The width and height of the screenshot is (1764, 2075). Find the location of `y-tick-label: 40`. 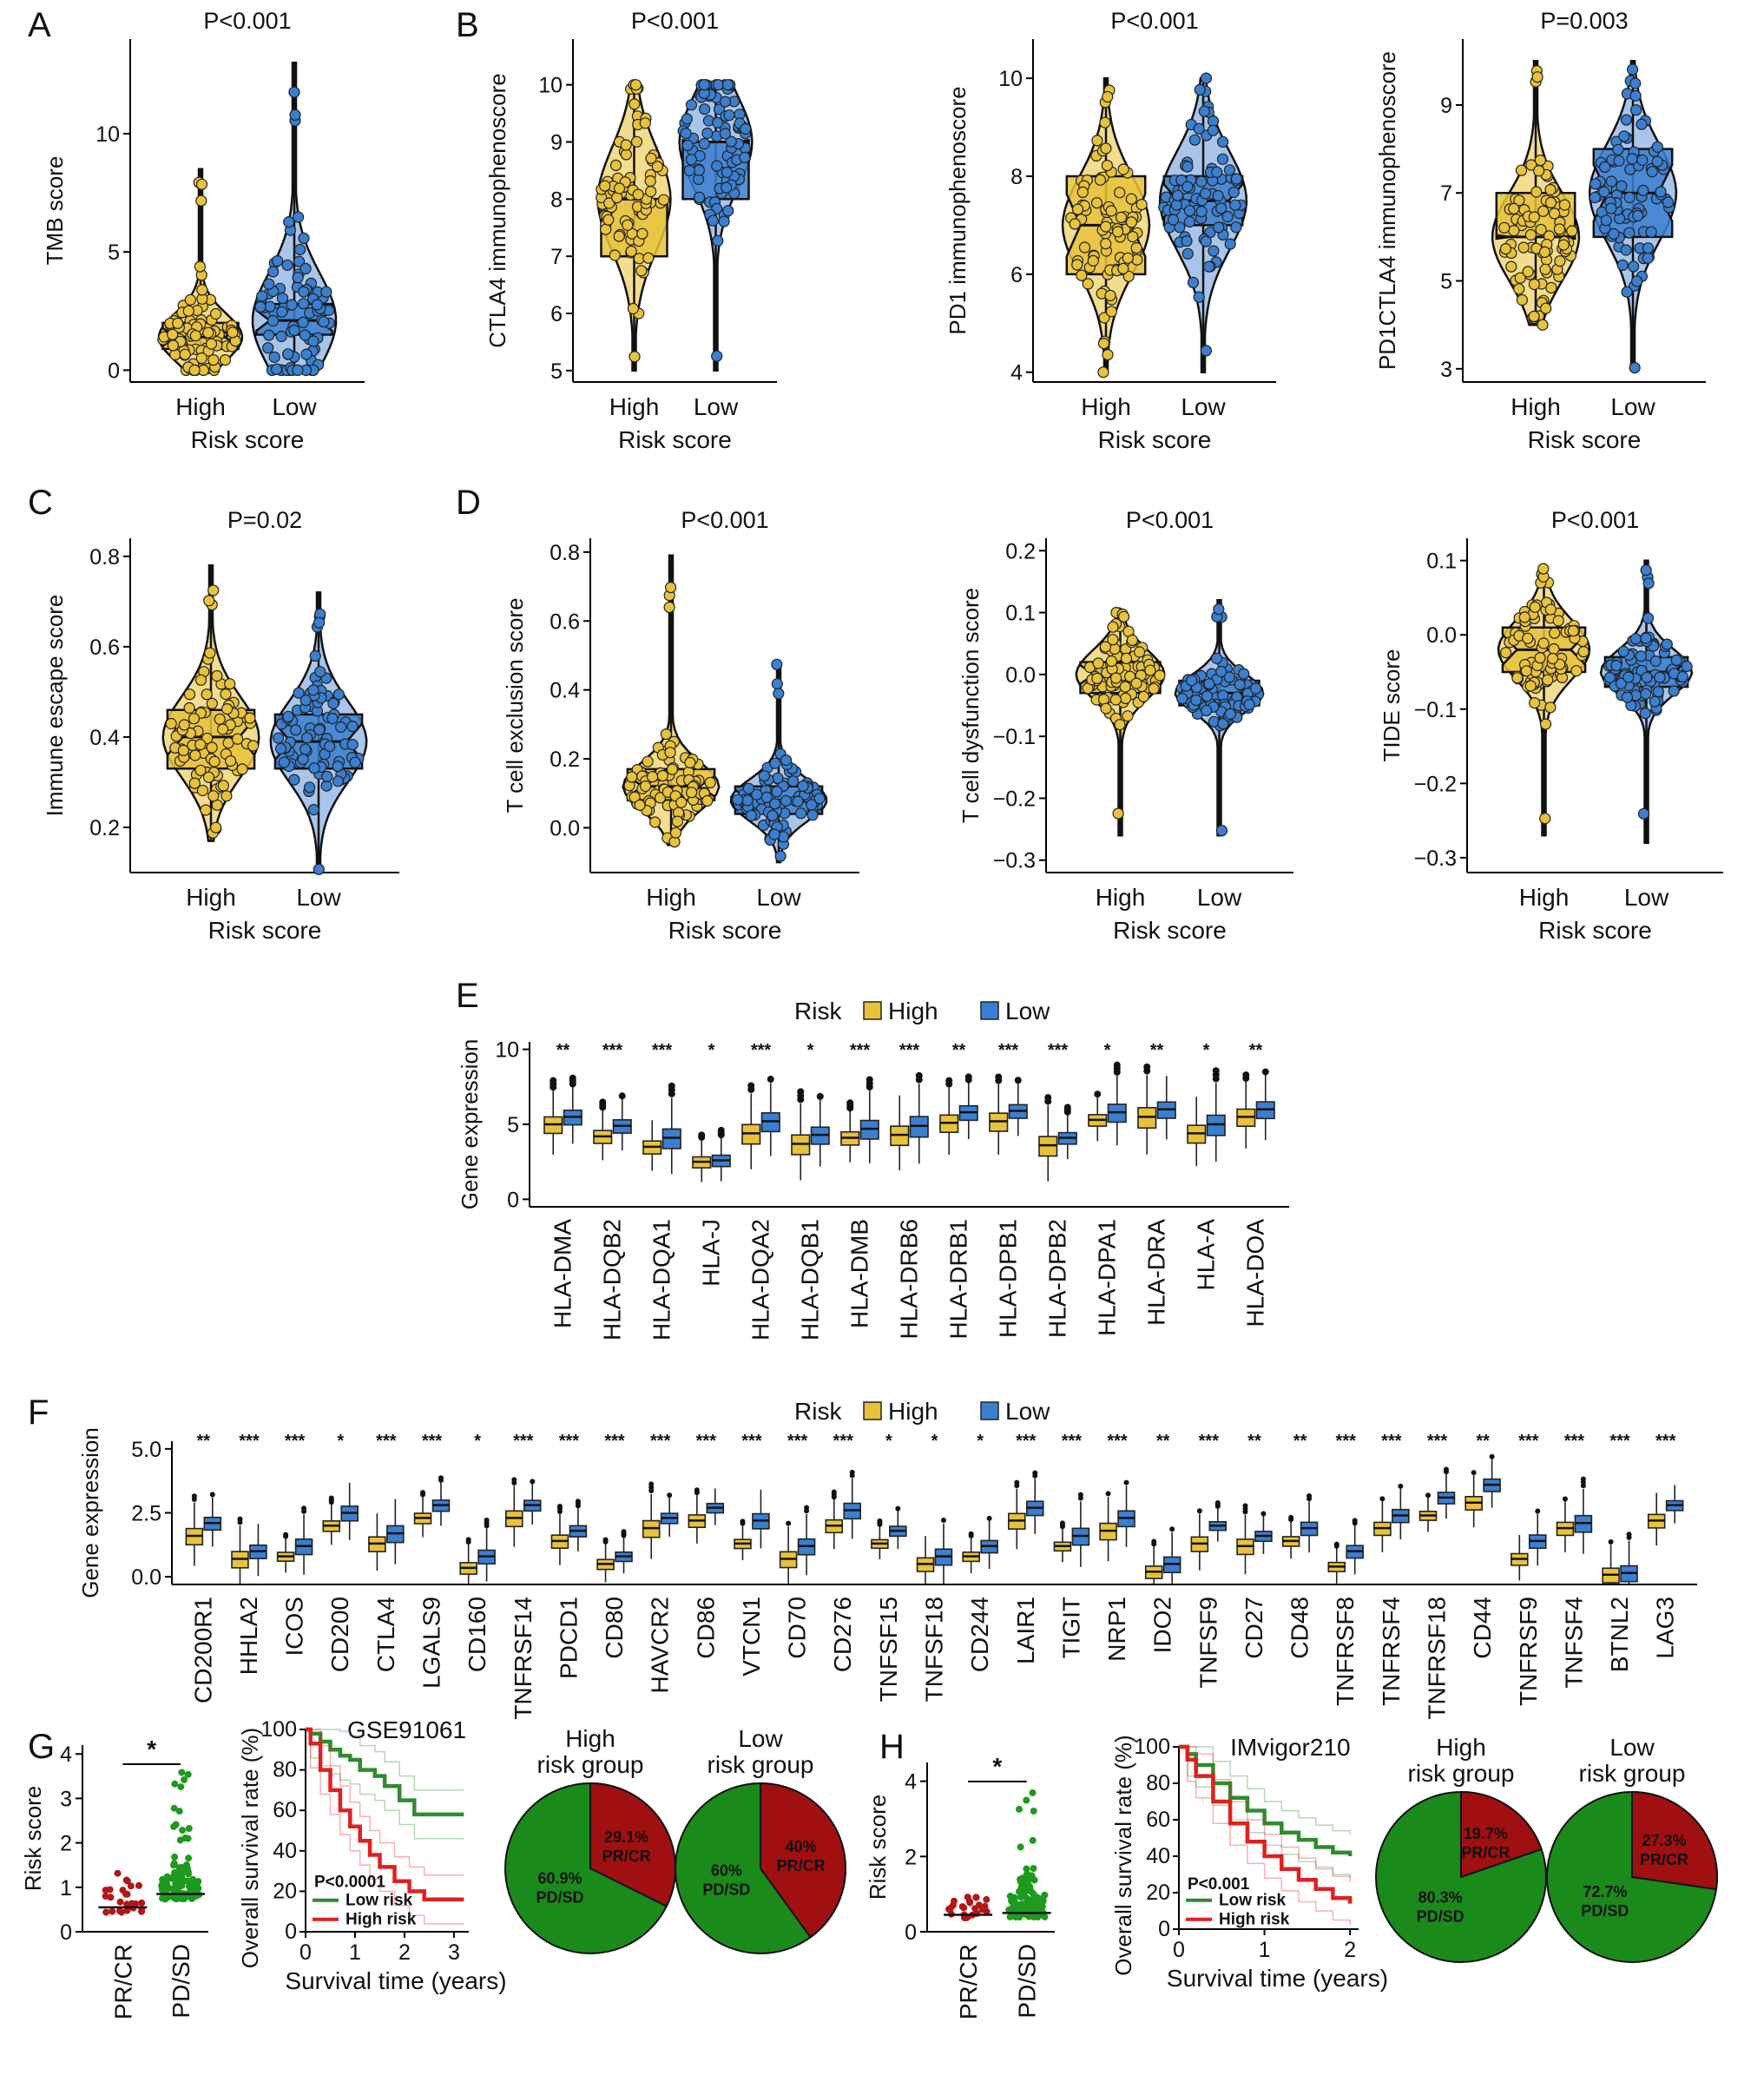

y-tick-label: 40 is located at coordinates (285, 1851).